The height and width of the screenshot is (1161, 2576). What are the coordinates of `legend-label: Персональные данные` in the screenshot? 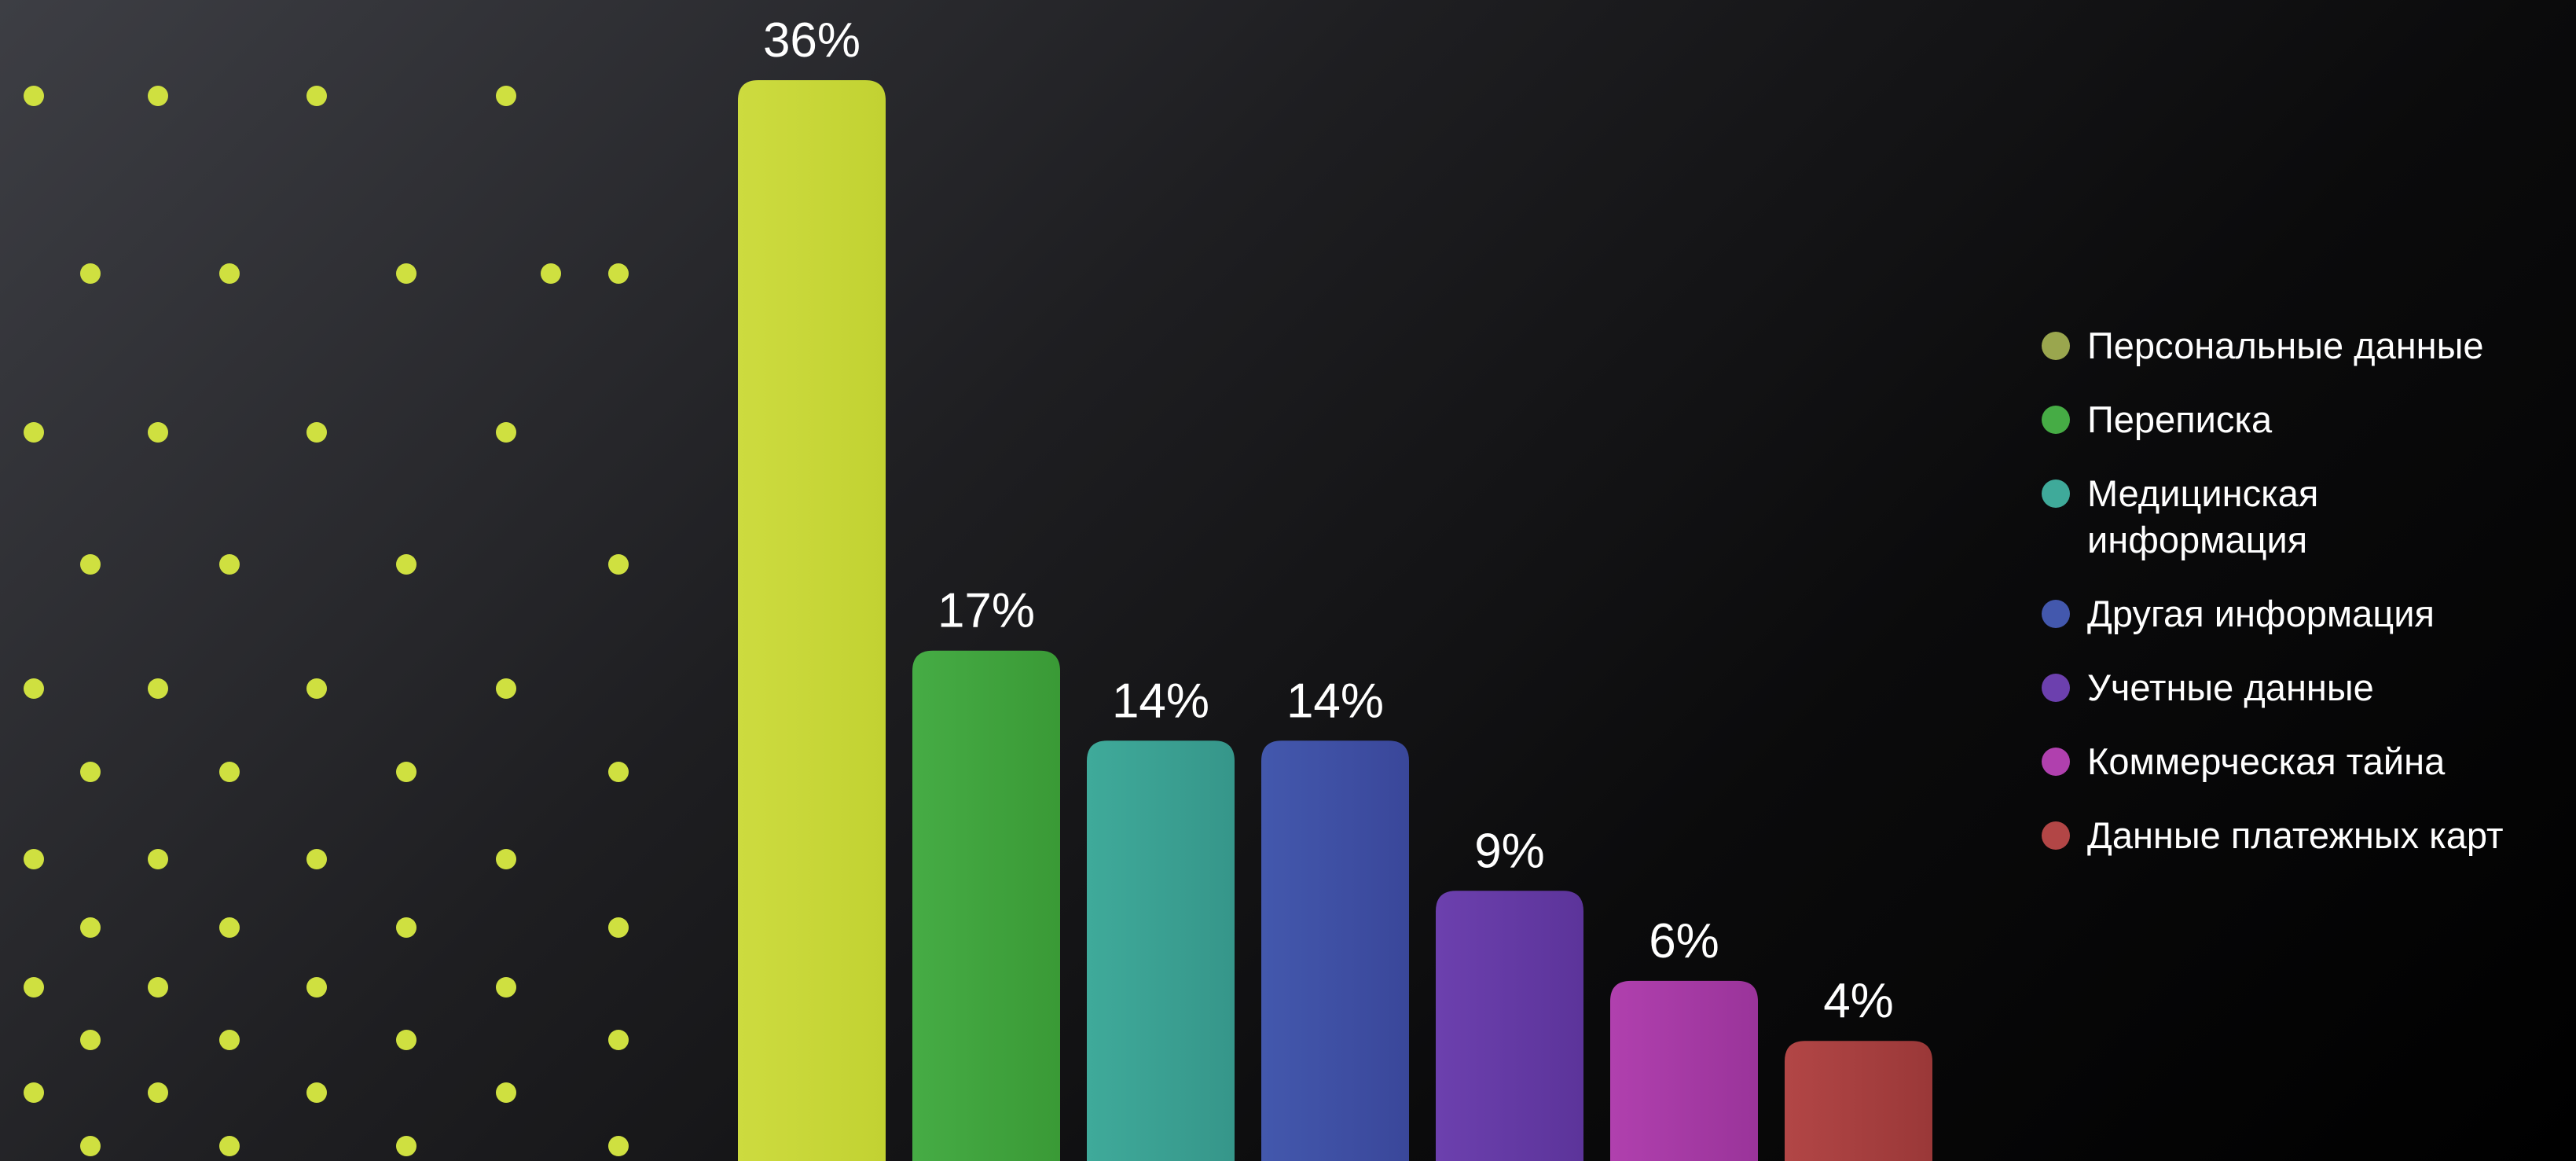 It's located at (2285, 345).